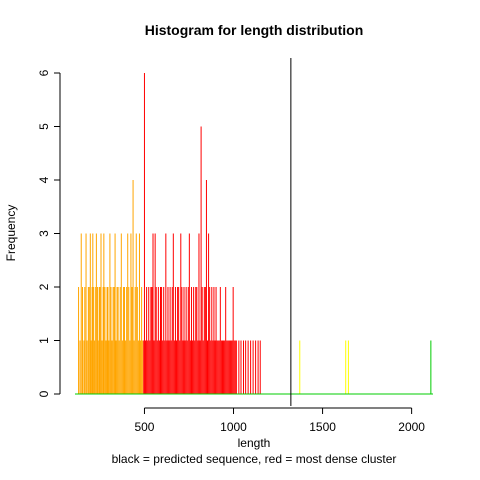 The height and width of the screenshot is (480, 480). Describe the element at coordinates (44, 393) in the screenshot. I see `y-tick-label-0: 0` at that location.